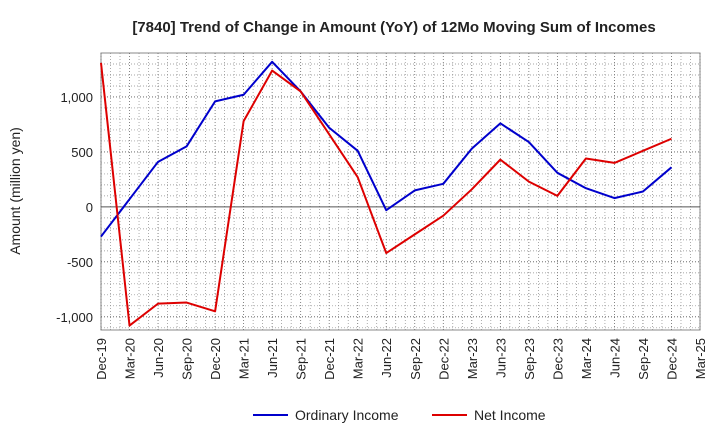  I want to click on x-tick-label: Dec-22, so click(443, 359).